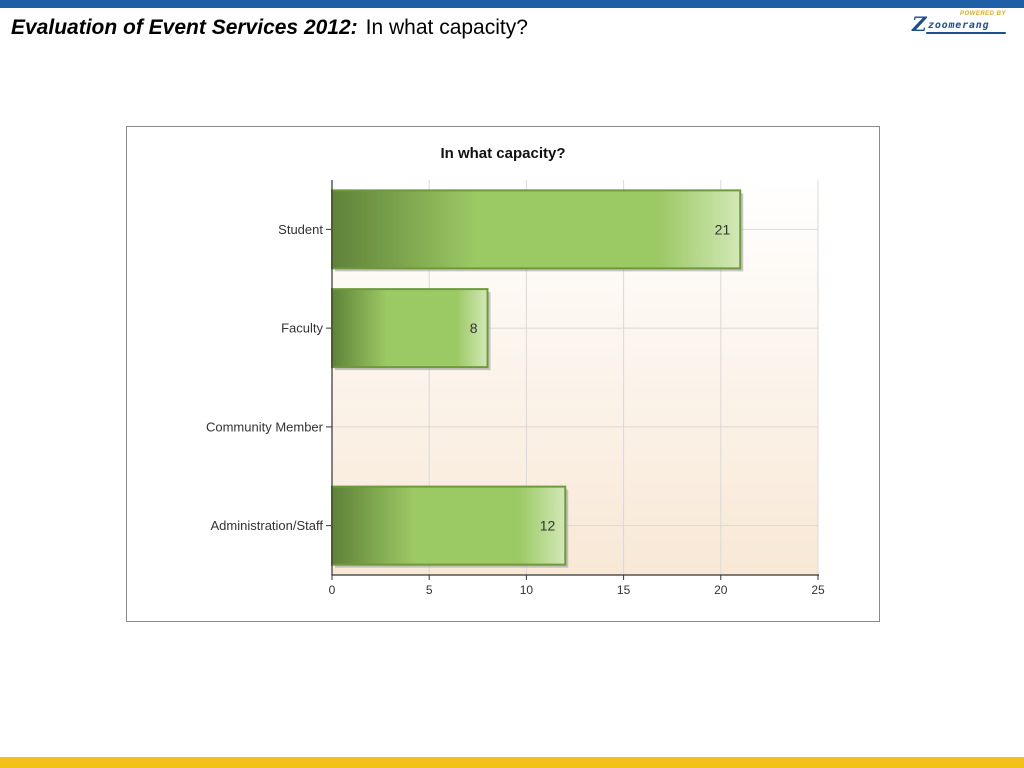  Describe the element at coordinates (502, 153) in the screenshot. I see `chart-title: In what capacity?` at that location.